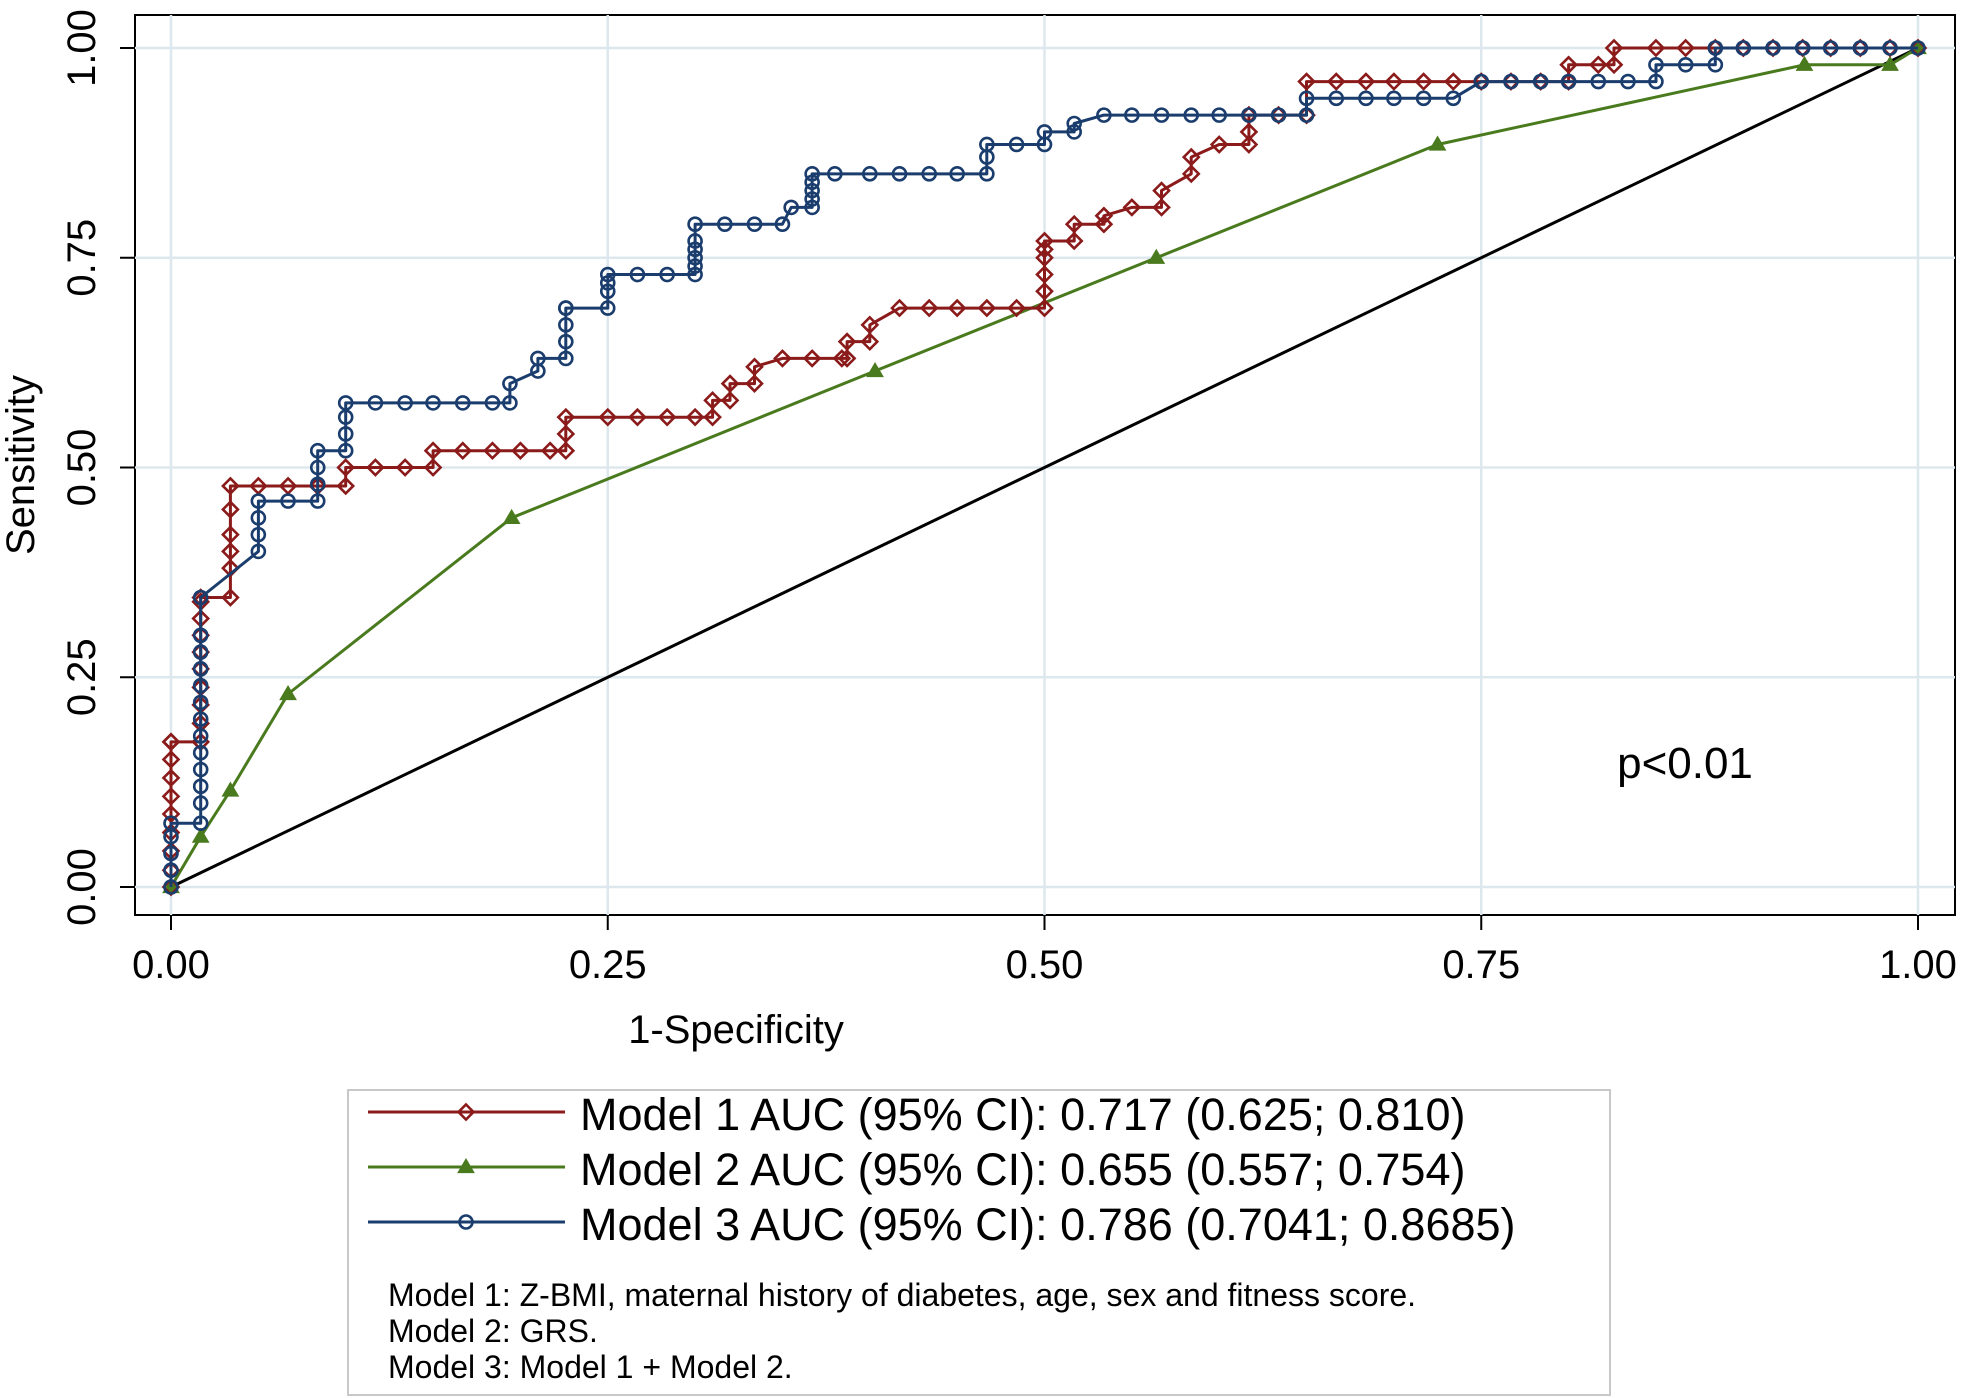 The width and height of the screenshot is (1969, 1398). Describe the element at coordinates (590, 1367) in the screenshot. I see `legend-note-model-3: Model 3: Model 1 + Model 2.` at that location.